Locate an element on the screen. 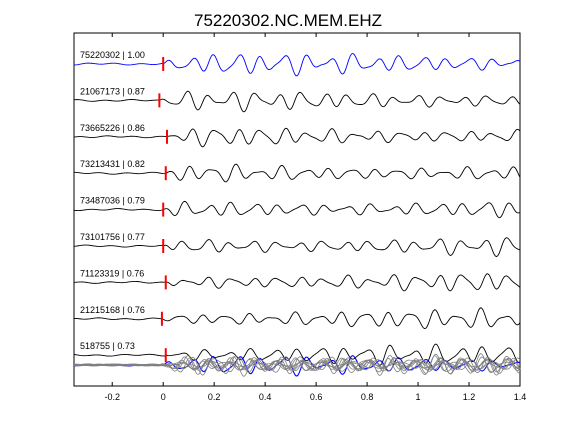  x-tick-label: 1 is located at coordinates (418, 397).